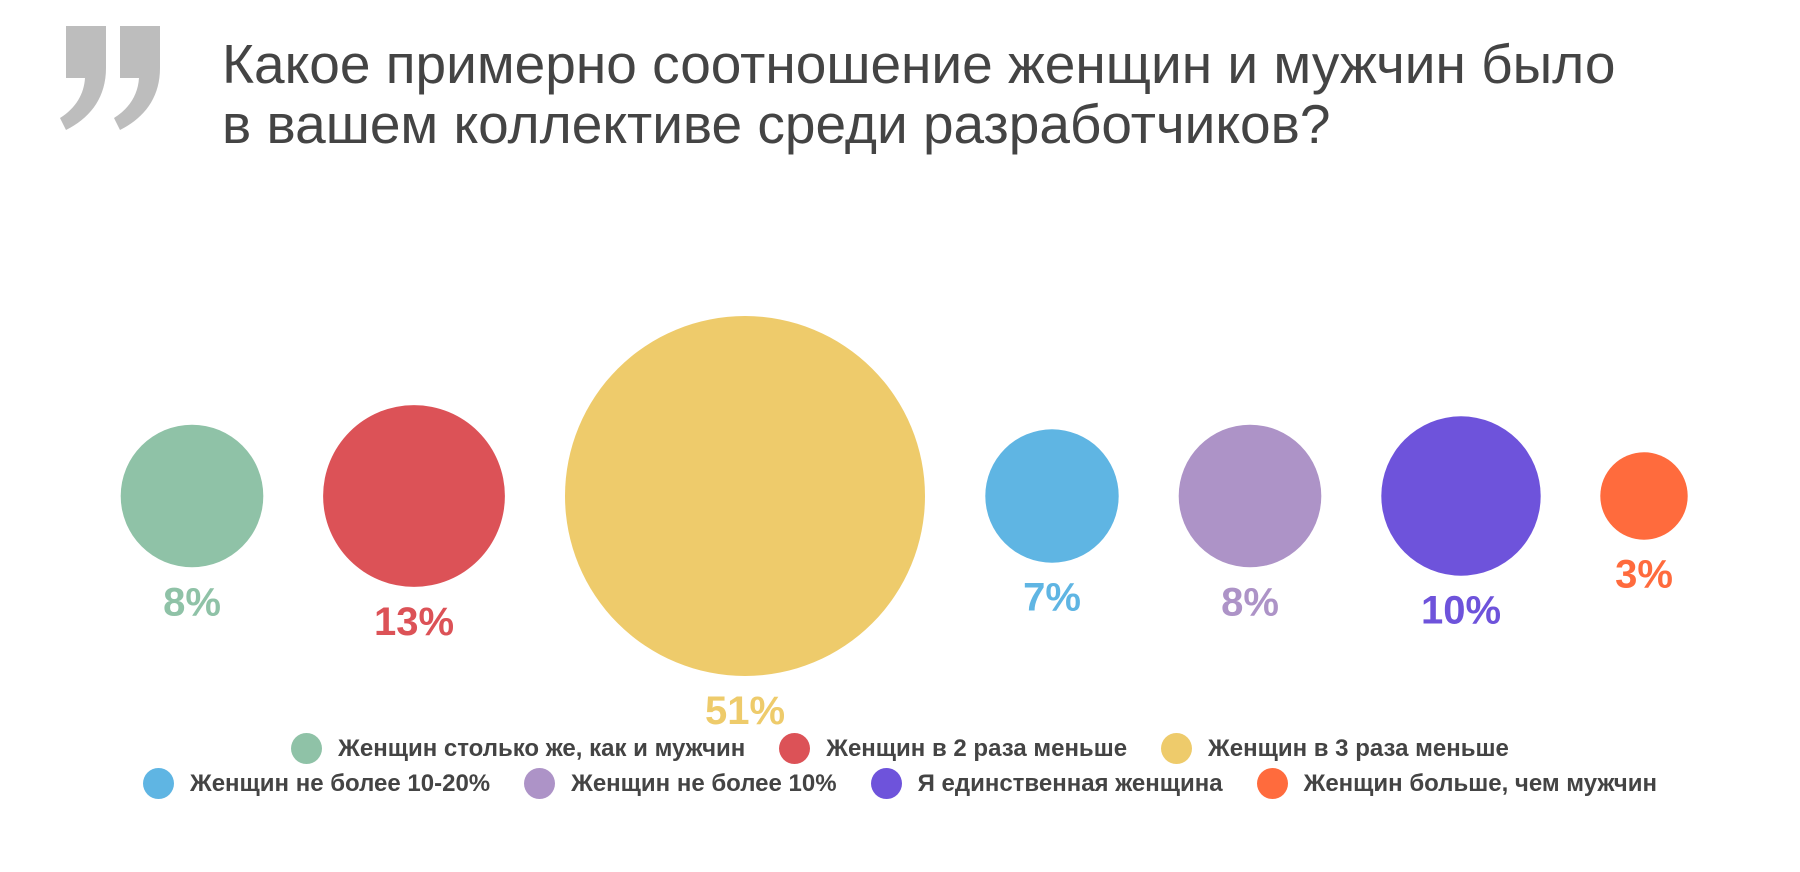 This screenshot has width=1800, height=872. What do you see at coordinates (137, 78) in the screenshot?
I see `quote-glyph-right` at bounding box center [137, 78].